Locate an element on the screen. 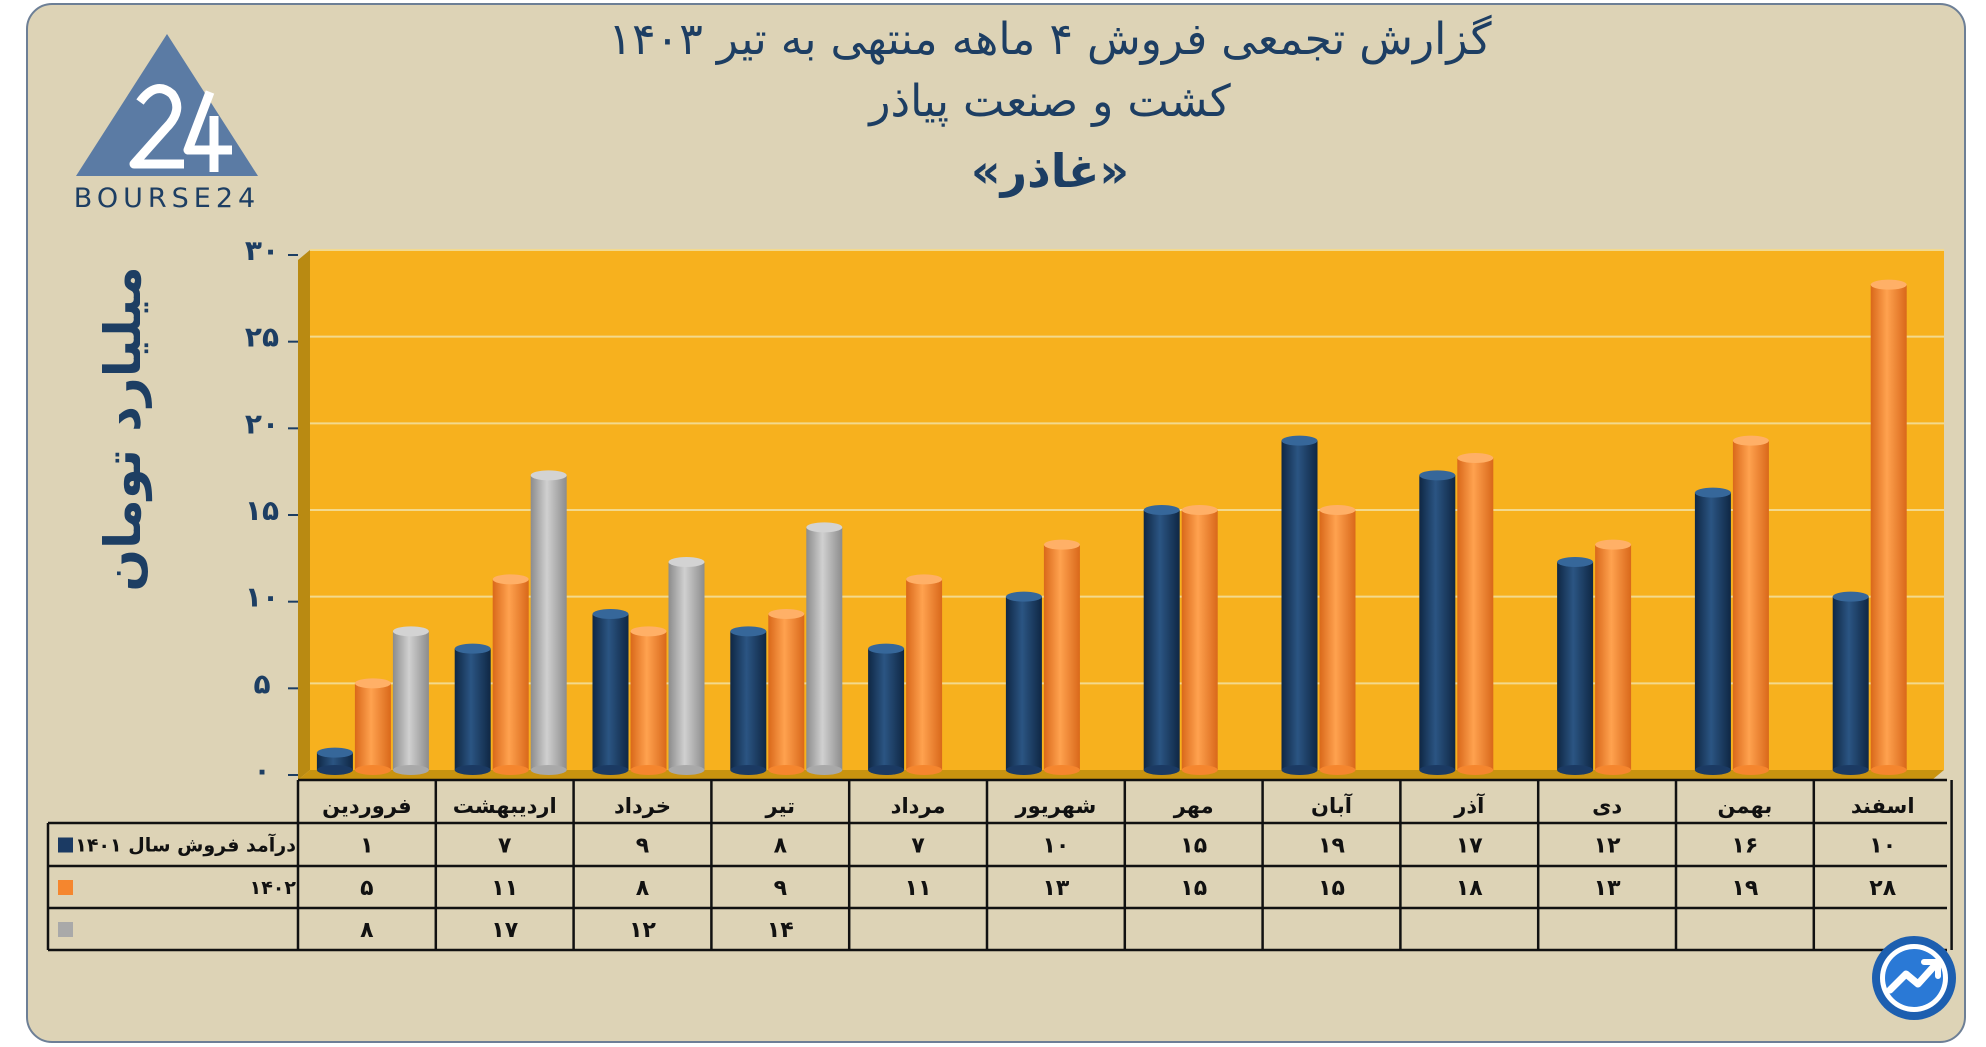 This screenshot has height=1047, width=1986. y-tick-label: ۳۰ is located at coordinates (262, 250).